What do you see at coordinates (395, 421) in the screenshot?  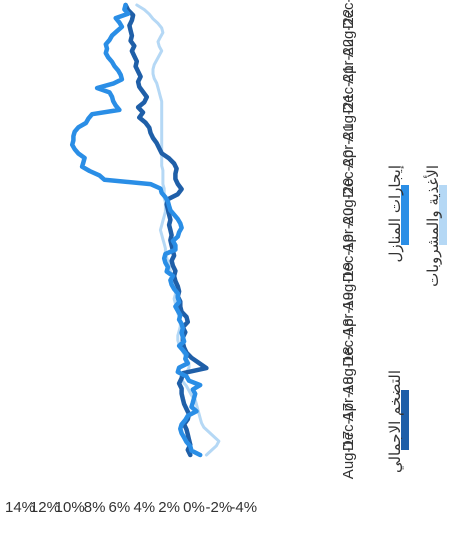 I see `legend-label: التضخم الاجمالي` at bounding box center [395, 421].